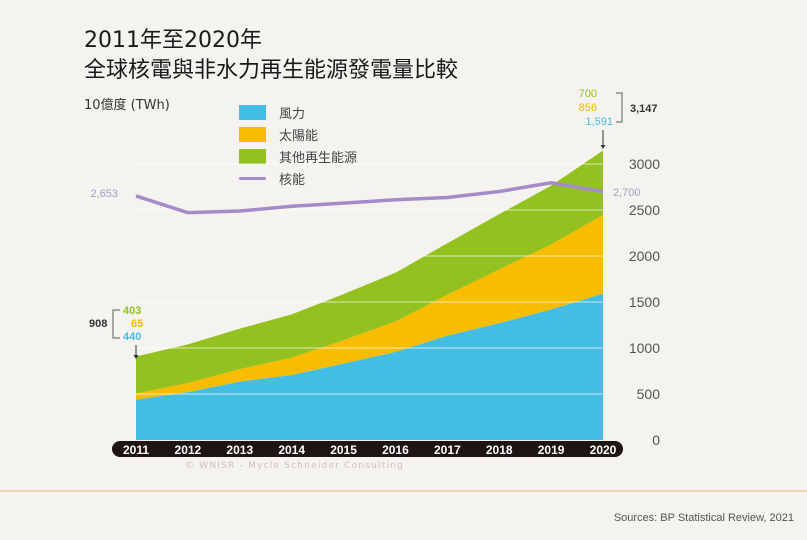  What do you see at coordinates (271, 70) in the screenshot?
I see `chart-title-line2: 全球核電與非水力再生能源發電量比較` at bounding box center [271, 70].